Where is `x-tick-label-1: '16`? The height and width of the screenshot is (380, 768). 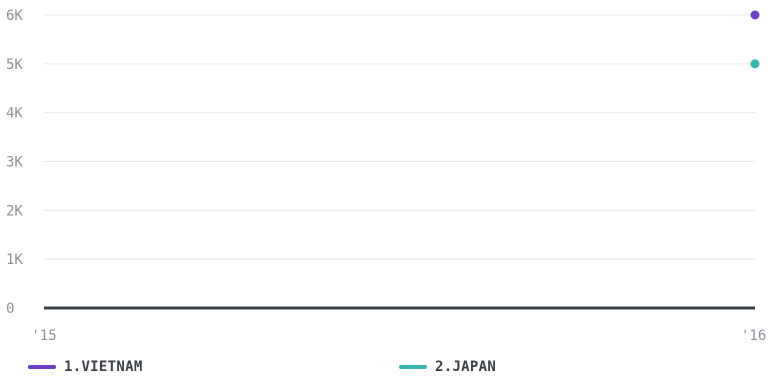 x-tick-label-1: '16 is located at coordinates (753, 334).